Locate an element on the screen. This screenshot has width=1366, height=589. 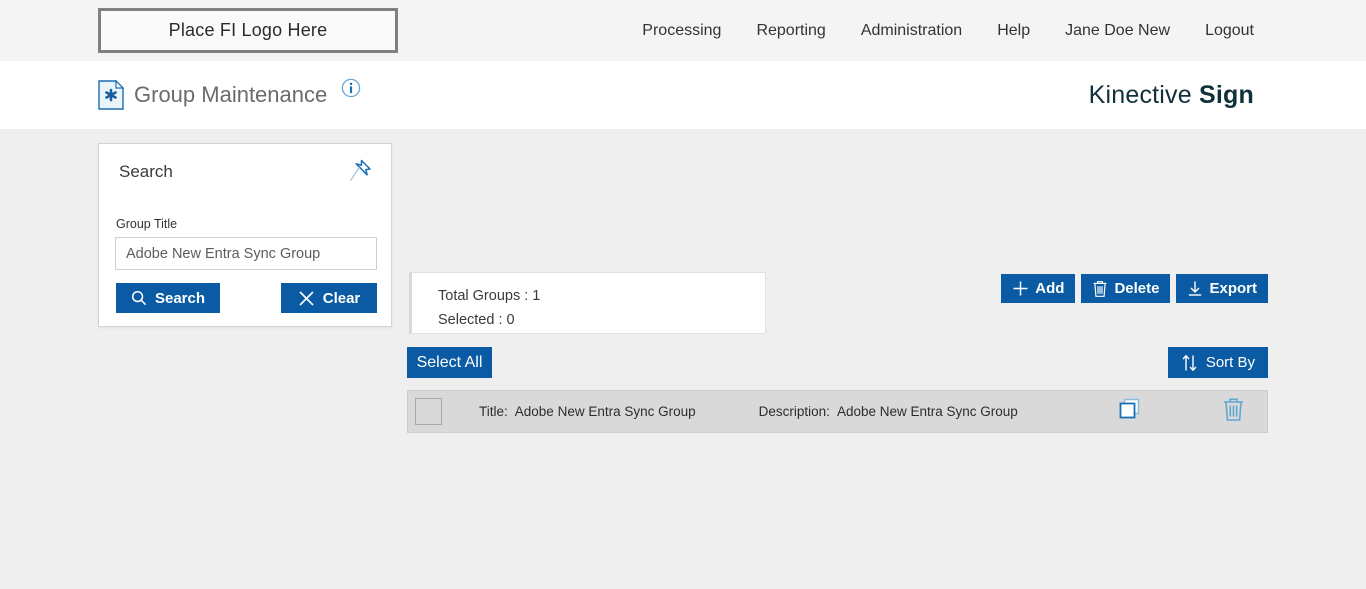
page-title: Group Maintenance is located at coordinates (231, 94).